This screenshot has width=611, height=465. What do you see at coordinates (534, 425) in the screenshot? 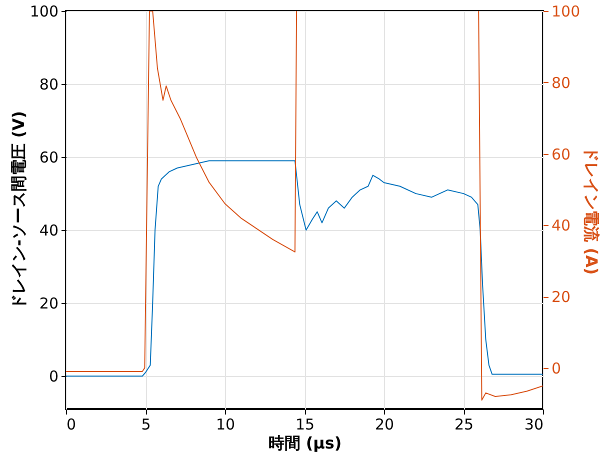
I see `x-tick-label: 30` at bounding box center [534, 425].